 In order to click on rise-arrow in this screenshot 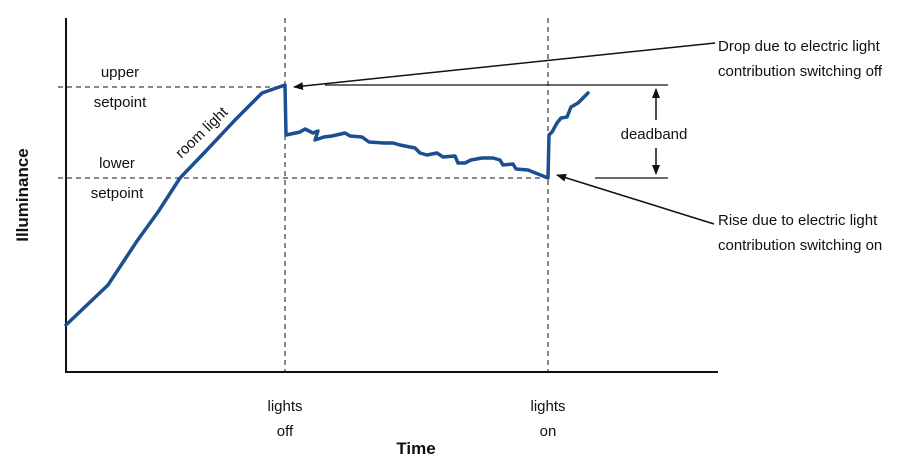, I will do `click(635, 199)`.